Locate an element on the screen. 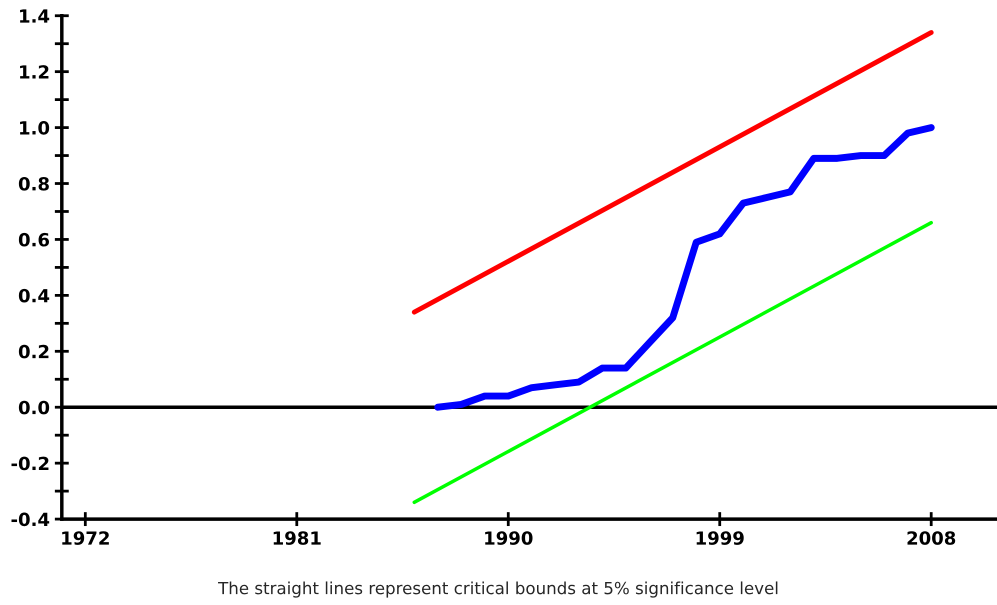 The image size is (997, 605). y-tick-label: 1.2 is located at coordinates (34, 72).